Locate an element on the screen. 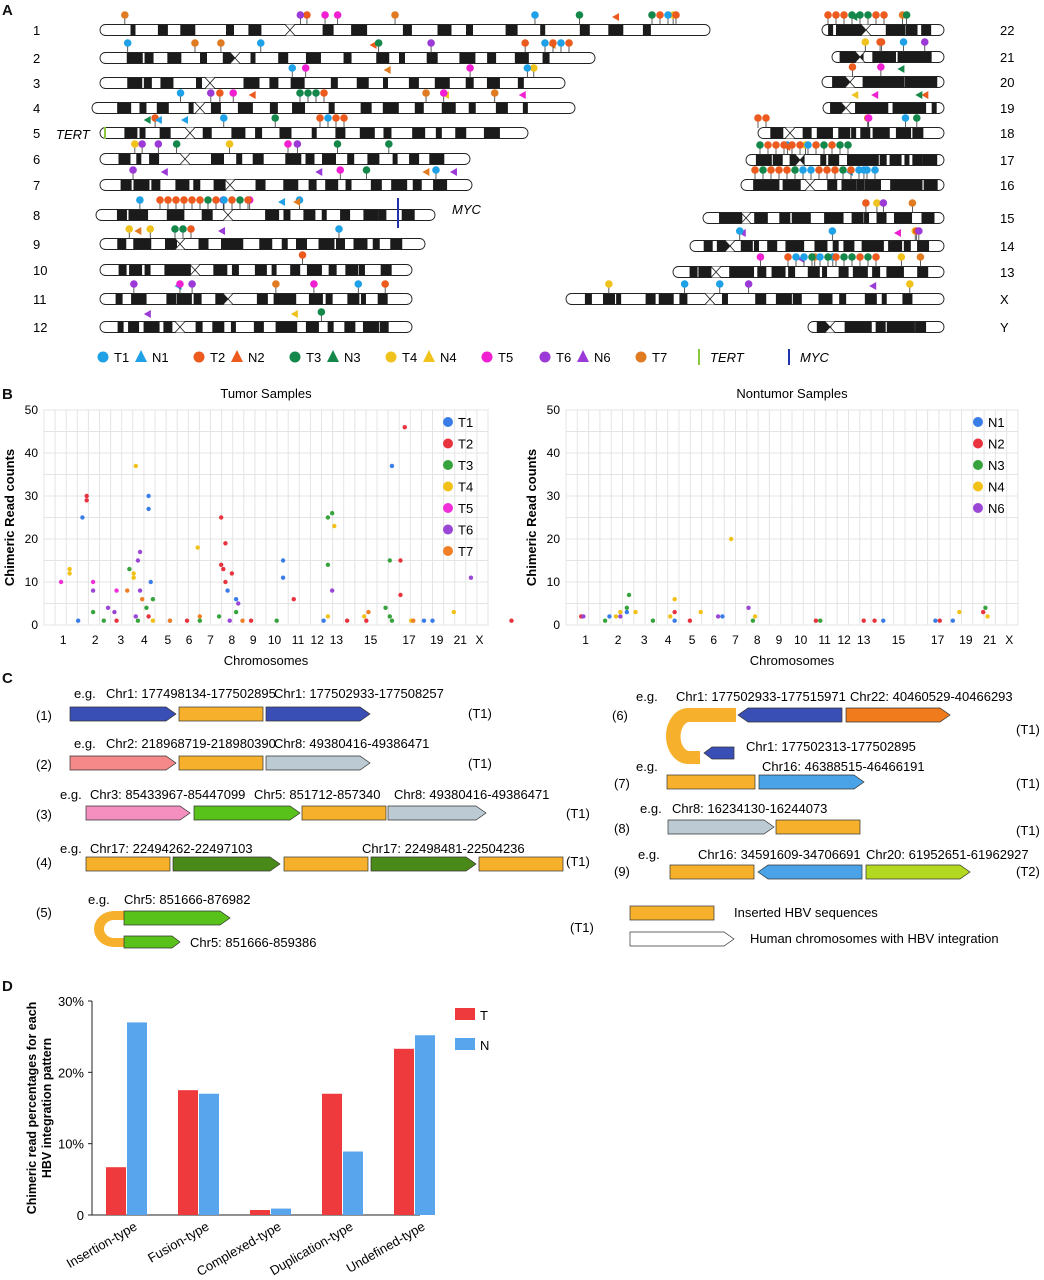 The image size is (1044, 1280). legend-item-n3: N3 is located at coordinates (344, 357).